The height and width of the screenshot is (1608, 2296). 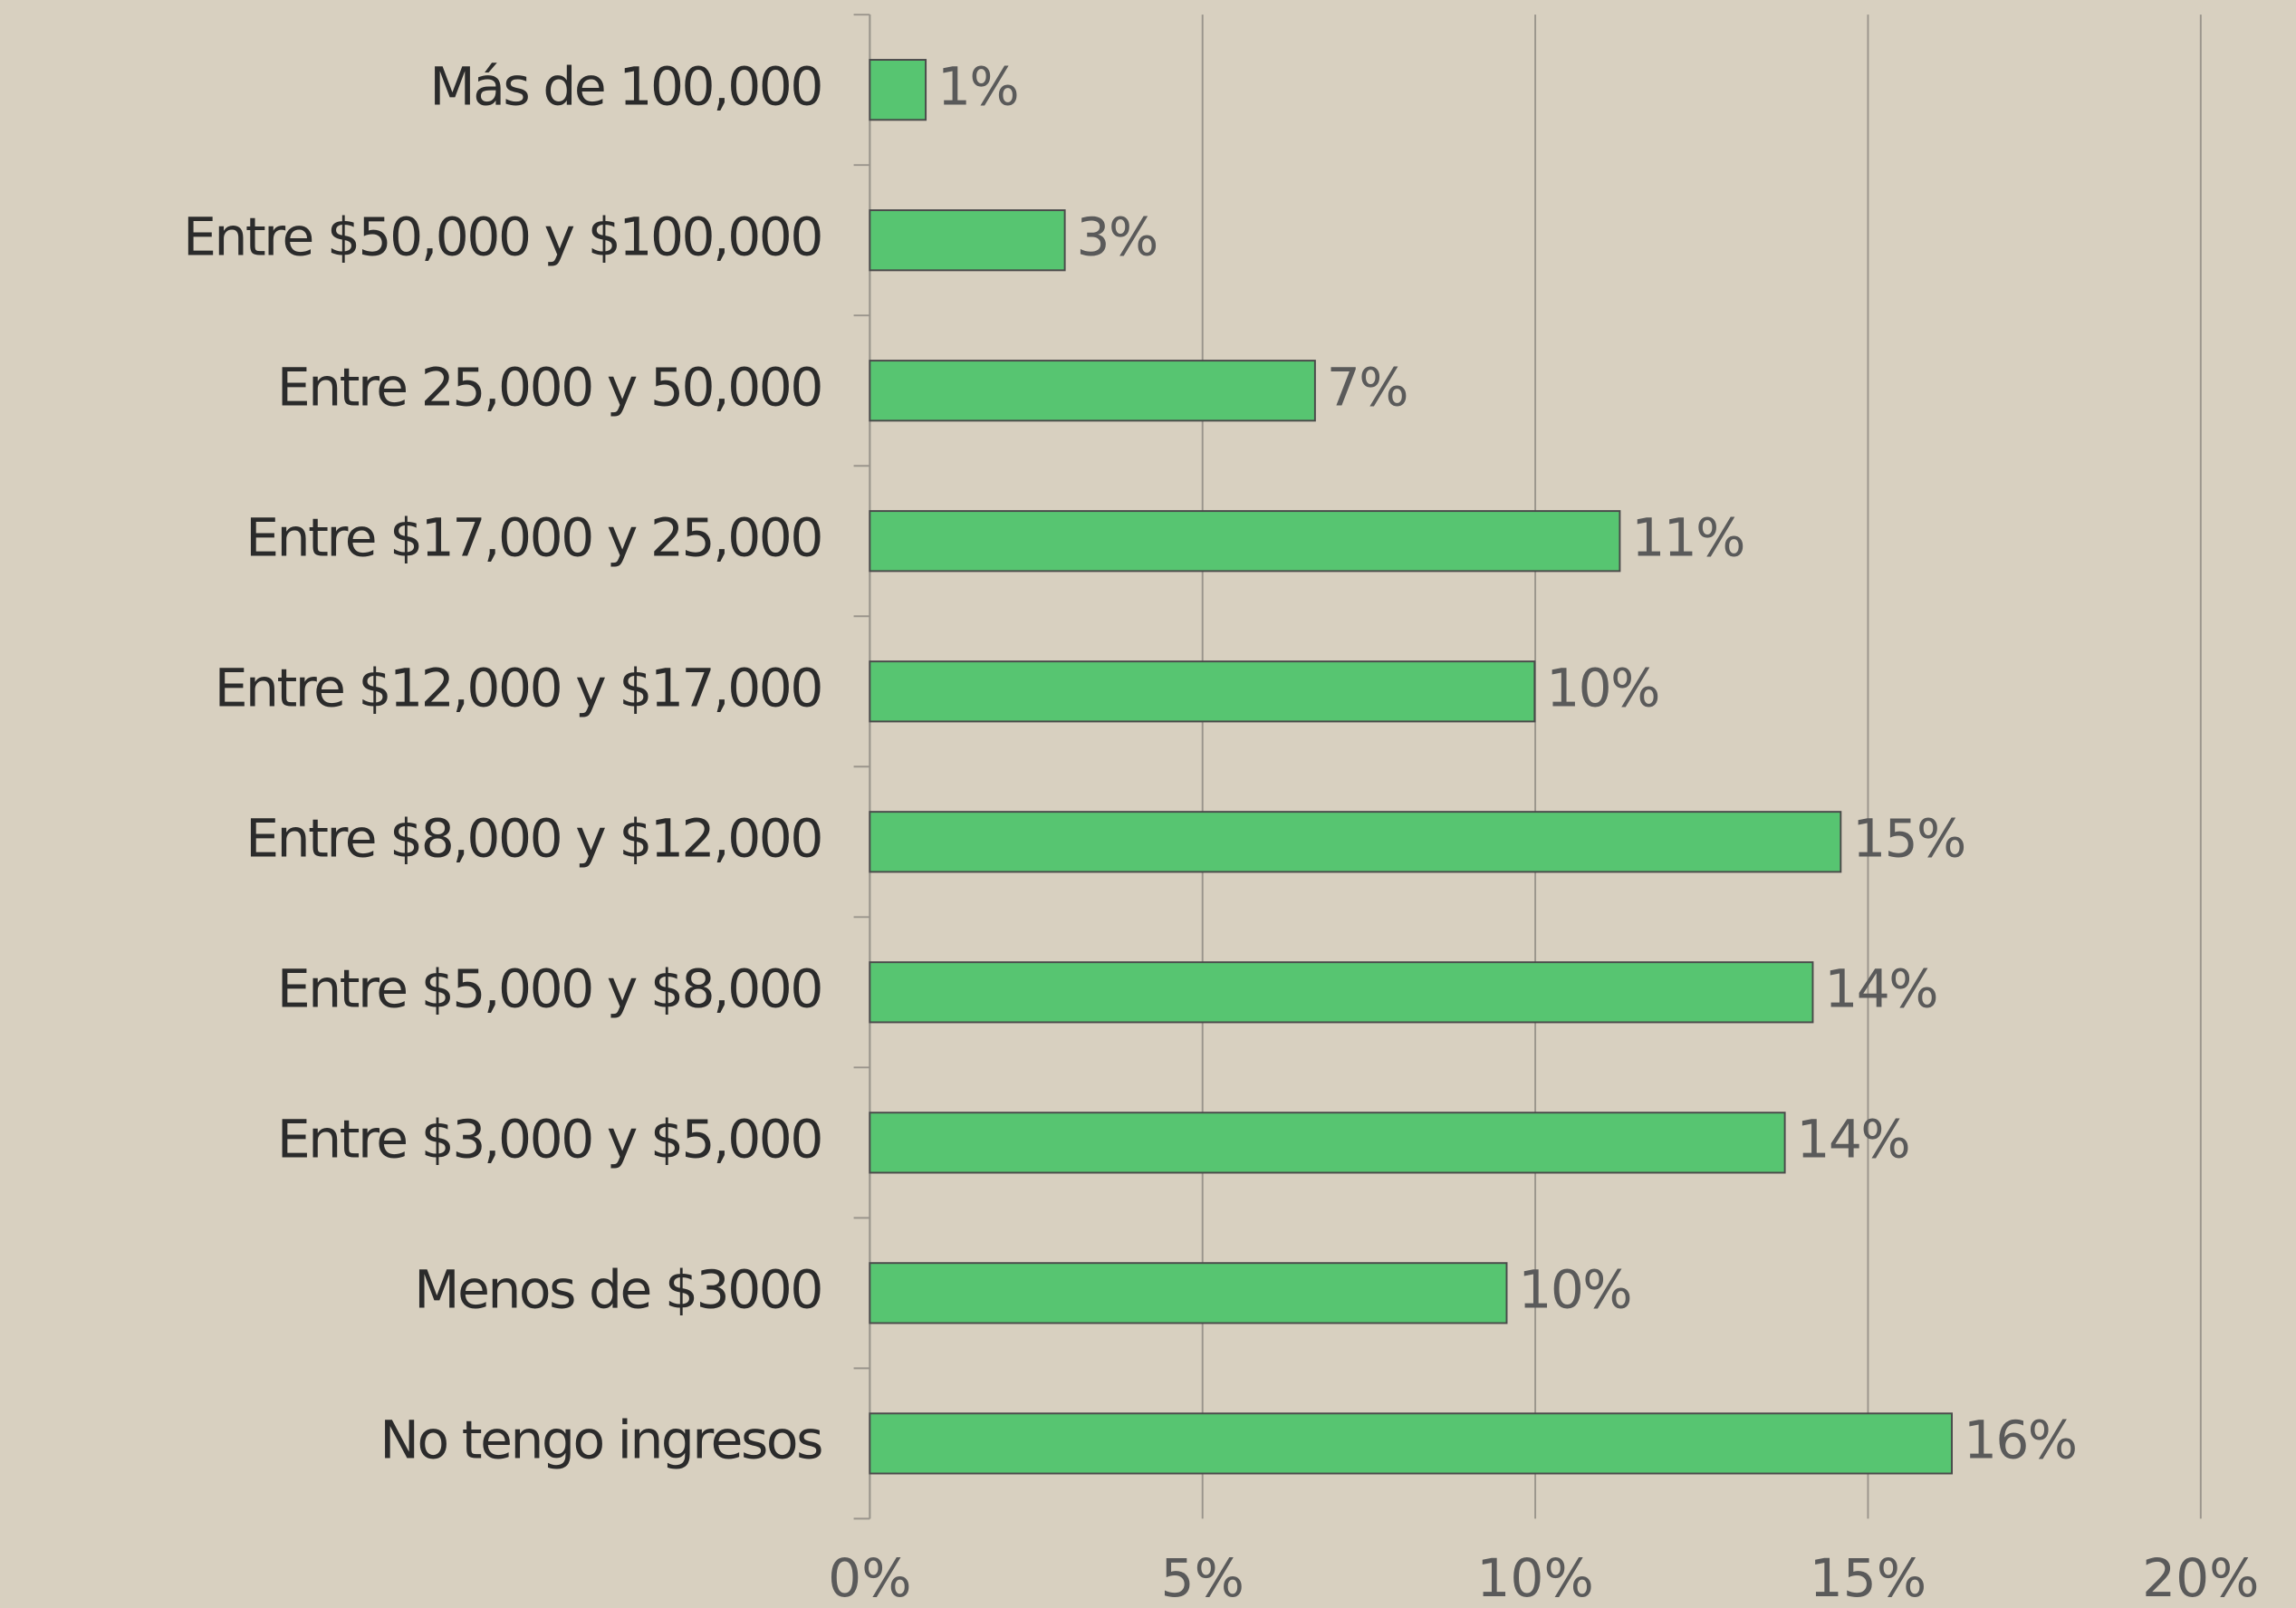 What do you see at coordinates (617, 1289) in the screenshot?
I see `y-tick-label: Menos de $3000` at bounding box center [617, 1289].